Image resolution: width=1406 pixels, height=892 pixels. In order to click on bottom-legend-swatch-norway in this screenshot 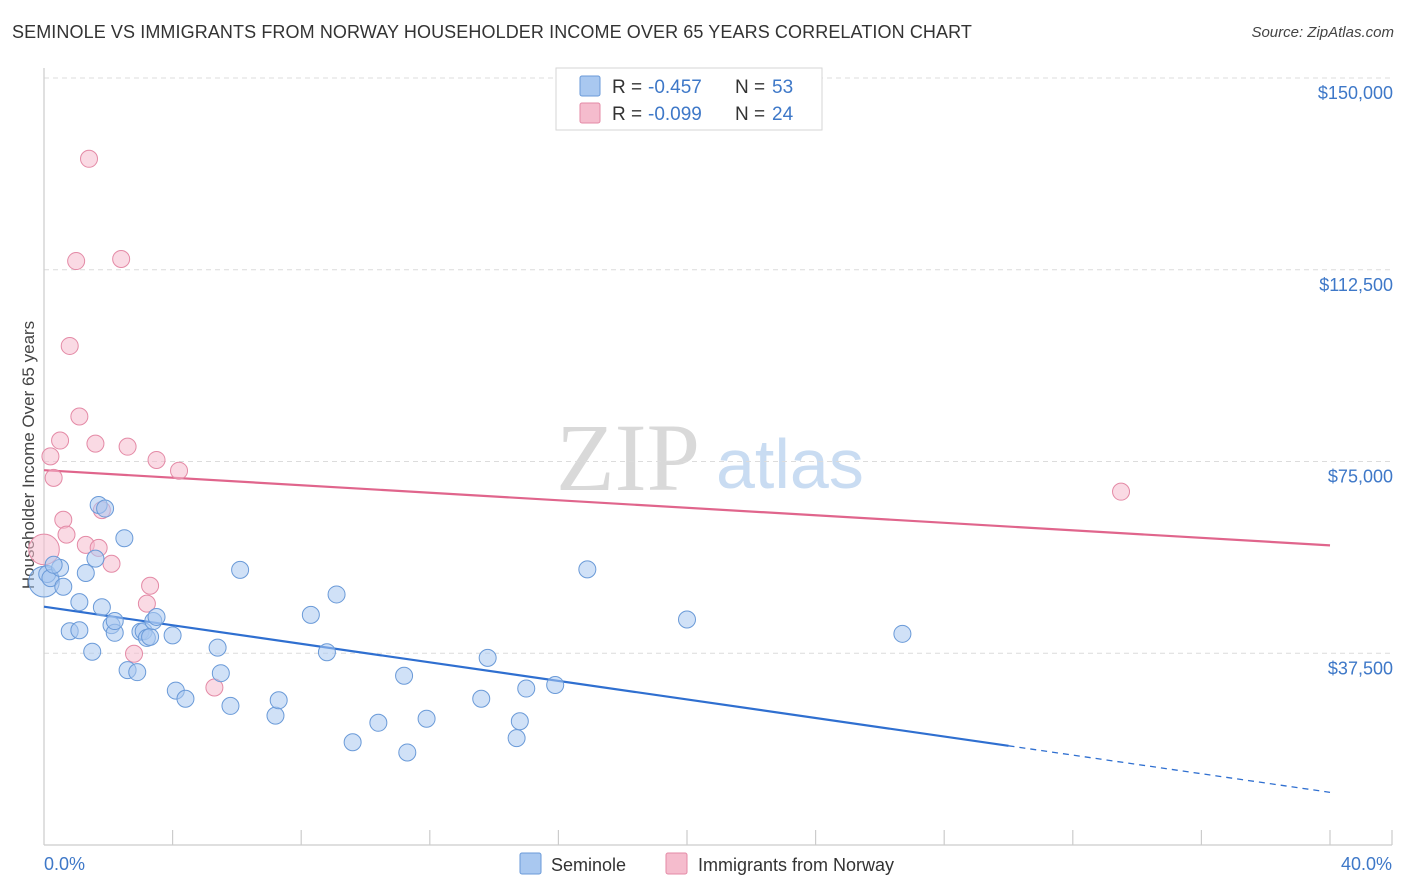, I will do `click(676, 863)`.